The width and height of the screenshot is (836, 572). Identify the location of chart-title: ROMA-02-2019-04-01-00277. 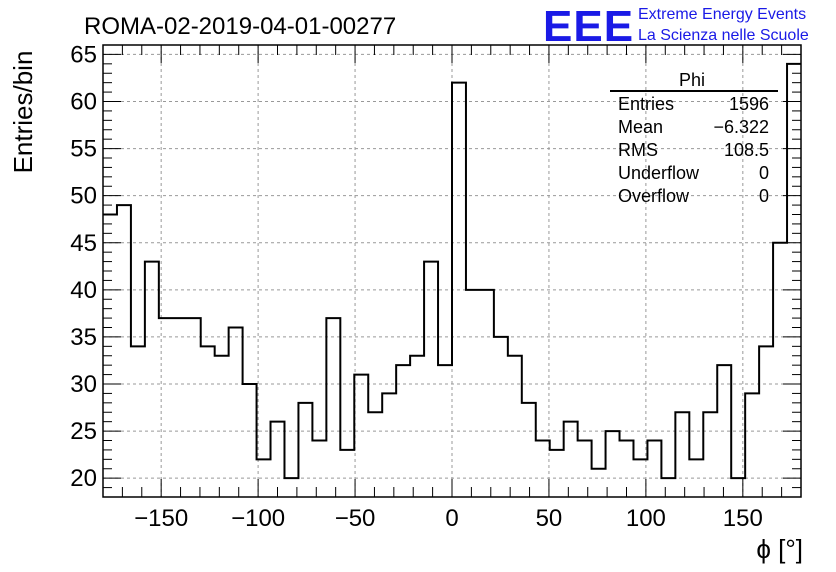
(240, 26).